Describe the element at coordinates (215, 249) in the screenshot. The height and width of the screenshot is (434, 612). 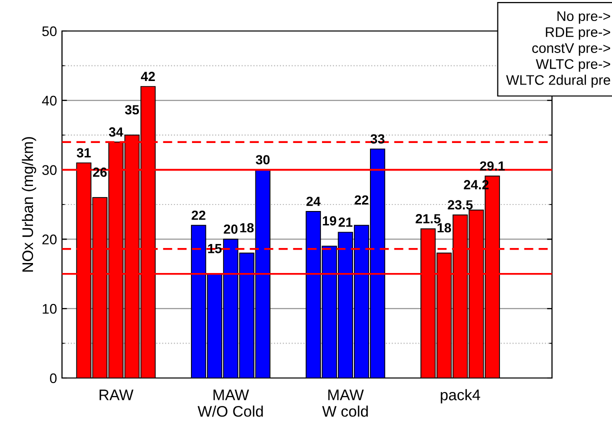
I see `data-label: 15` at that location.